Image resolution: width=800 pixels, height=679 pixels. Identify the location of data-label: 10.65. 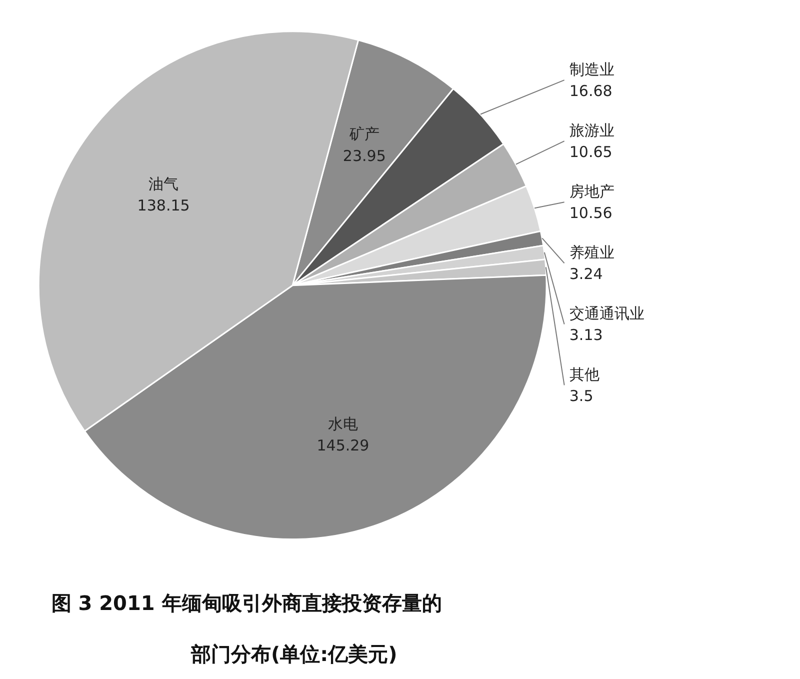
(590, 151).